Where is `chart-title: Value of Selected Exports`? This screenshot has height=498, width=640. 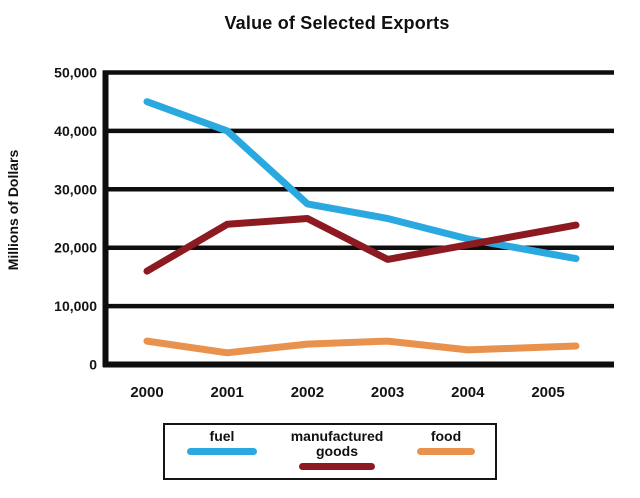
chart-title: Value of Selected Exports is located at coordinates (337, 23).